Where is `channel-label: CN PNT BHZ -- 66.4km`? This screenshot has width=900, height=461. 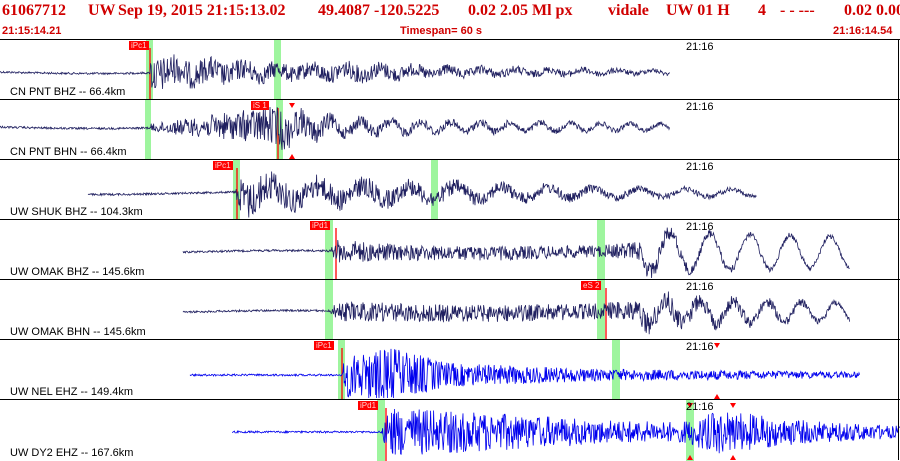
channel-label: CN PNT BHZ -- 66.4km is located at coordinates (68, 92).